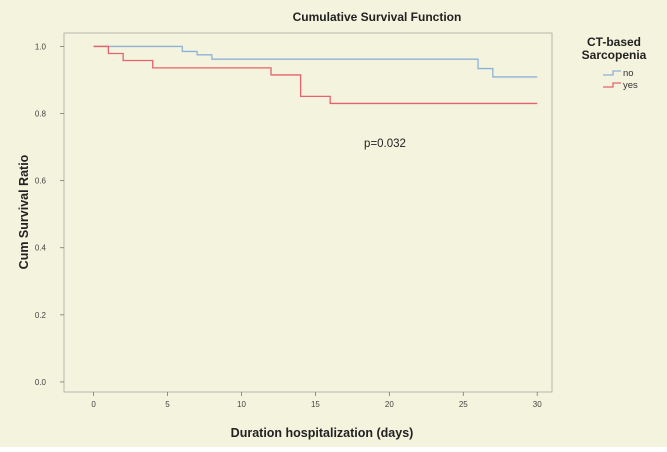  I want to click on legend-label-yes: yes, so click(630, 85).